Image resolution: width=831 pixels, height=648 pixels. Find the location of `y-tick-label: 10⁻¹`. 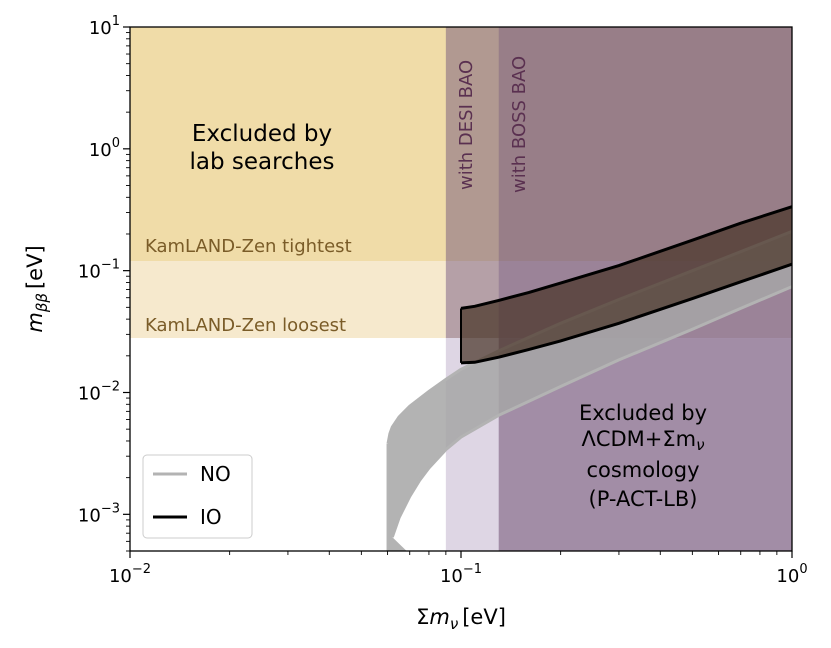

y-tick-label: 10⁻¹ is located at coordinates (99, 270).